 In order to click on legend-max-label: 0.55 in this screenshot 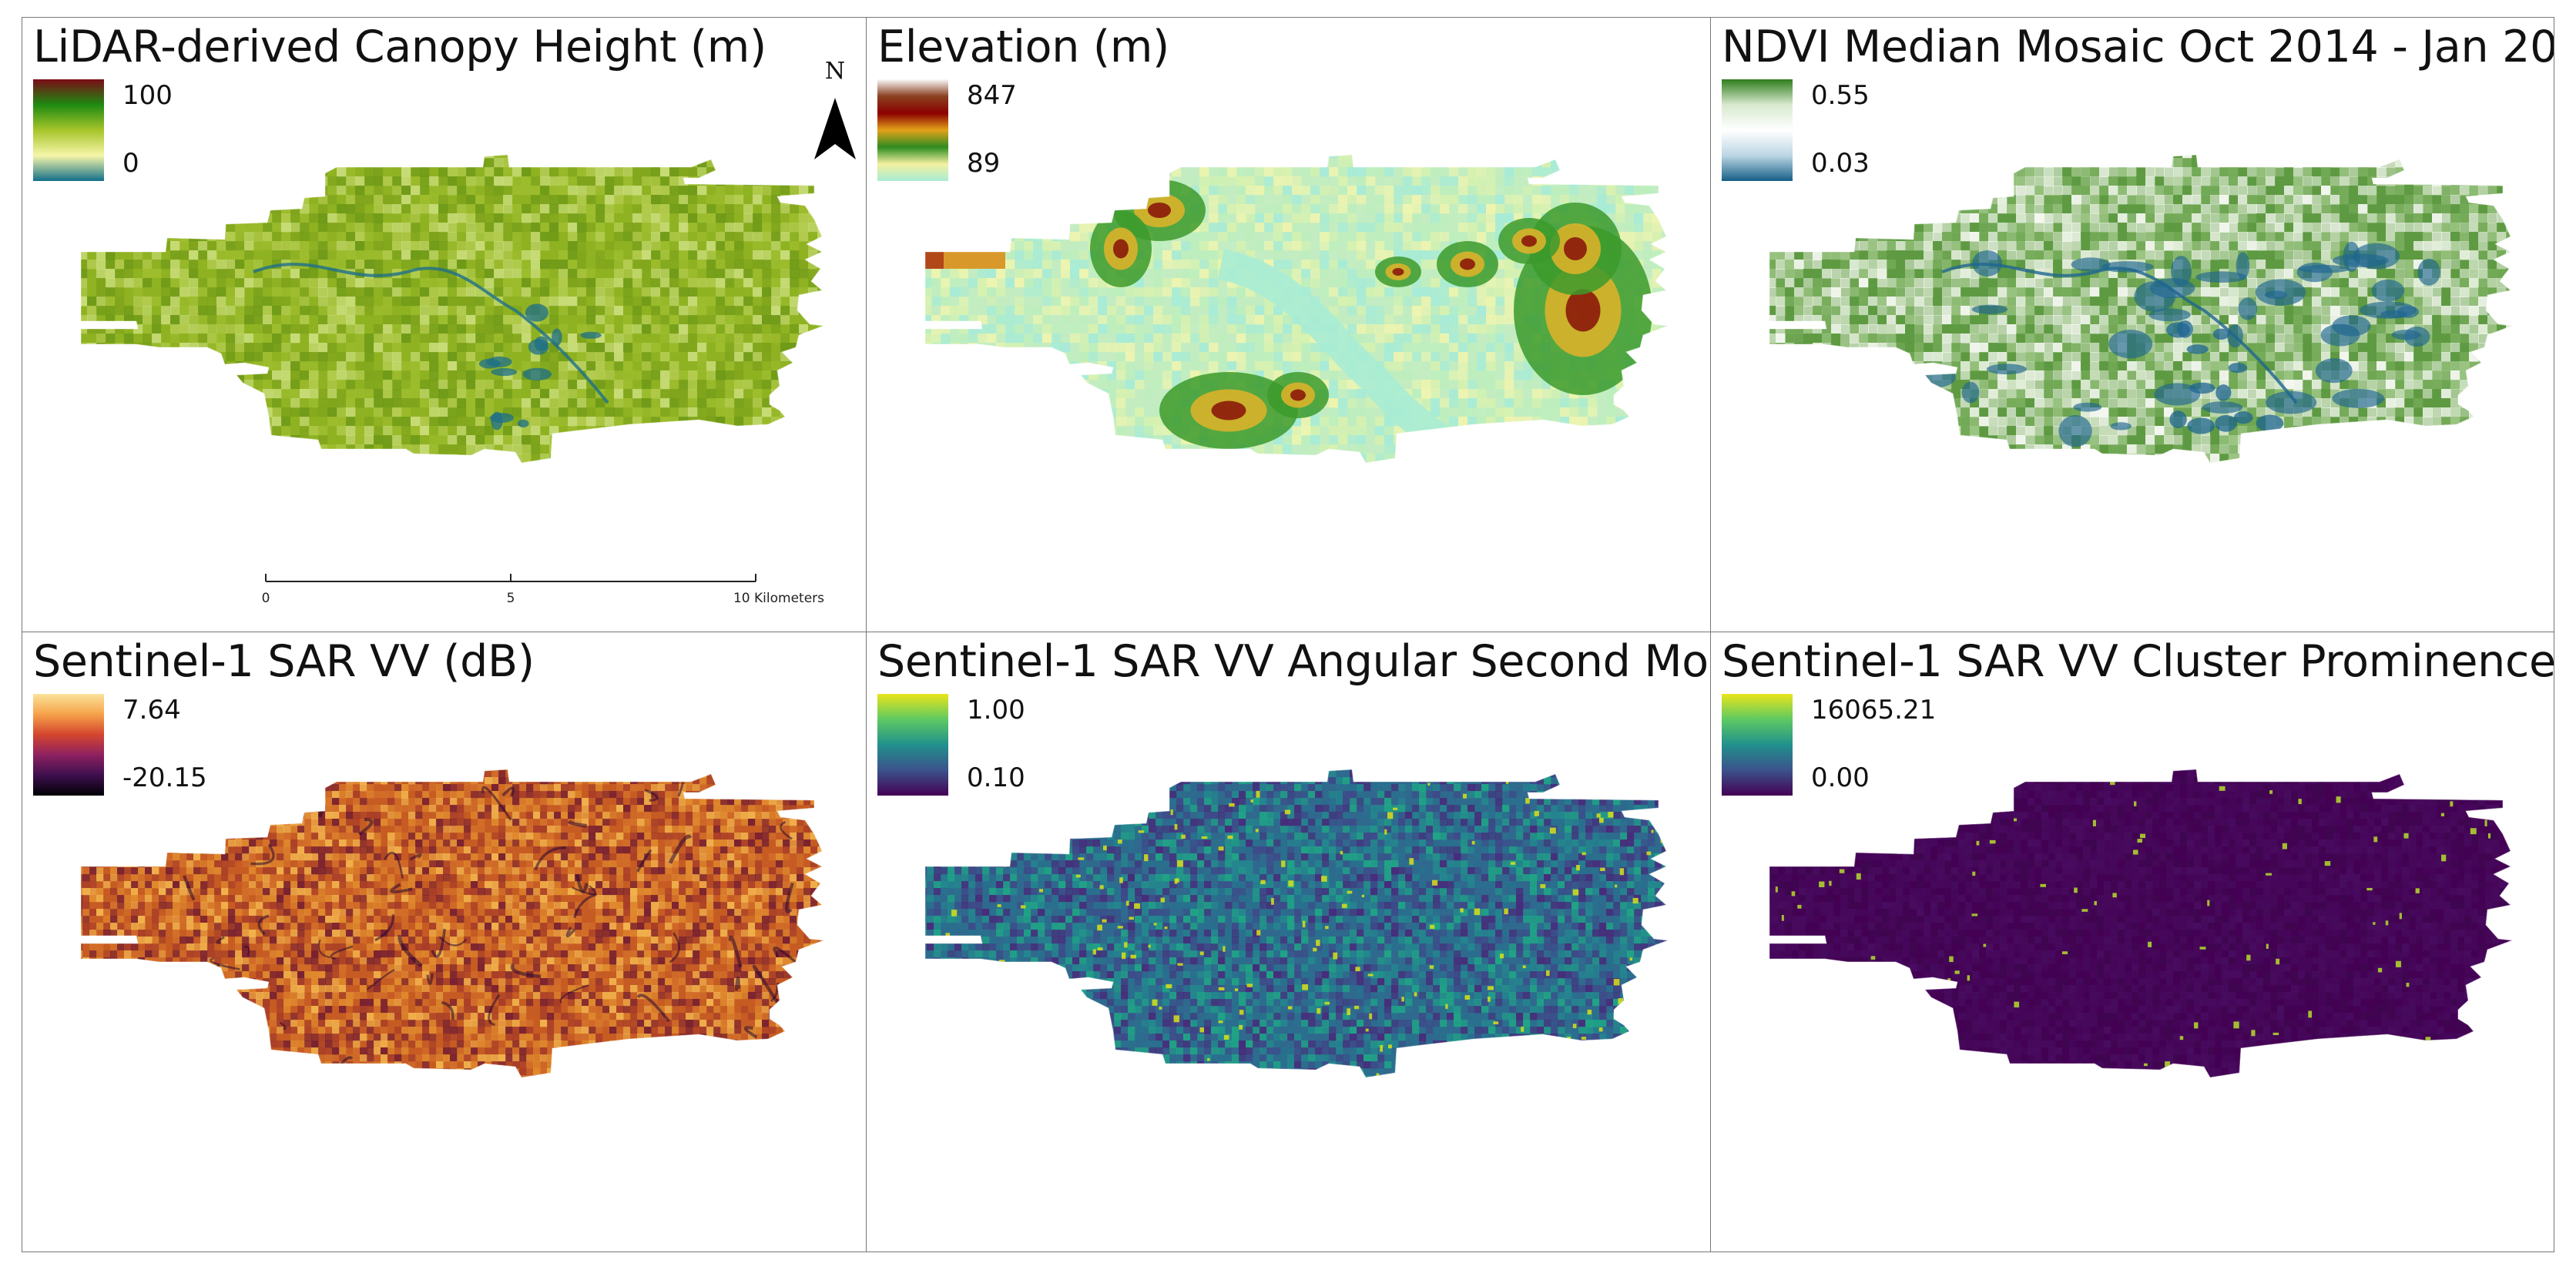, I will do `click(1840, 96)`.